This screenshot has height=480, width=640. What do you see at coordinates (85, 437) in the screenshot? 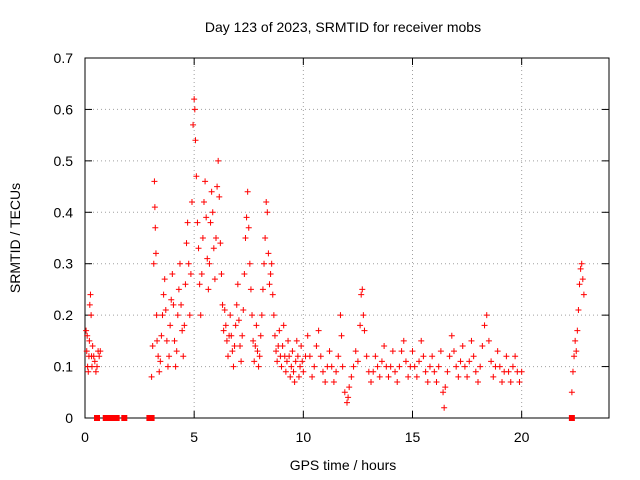
I see `x-tick-label: 0` at bounding box center [85, 437].